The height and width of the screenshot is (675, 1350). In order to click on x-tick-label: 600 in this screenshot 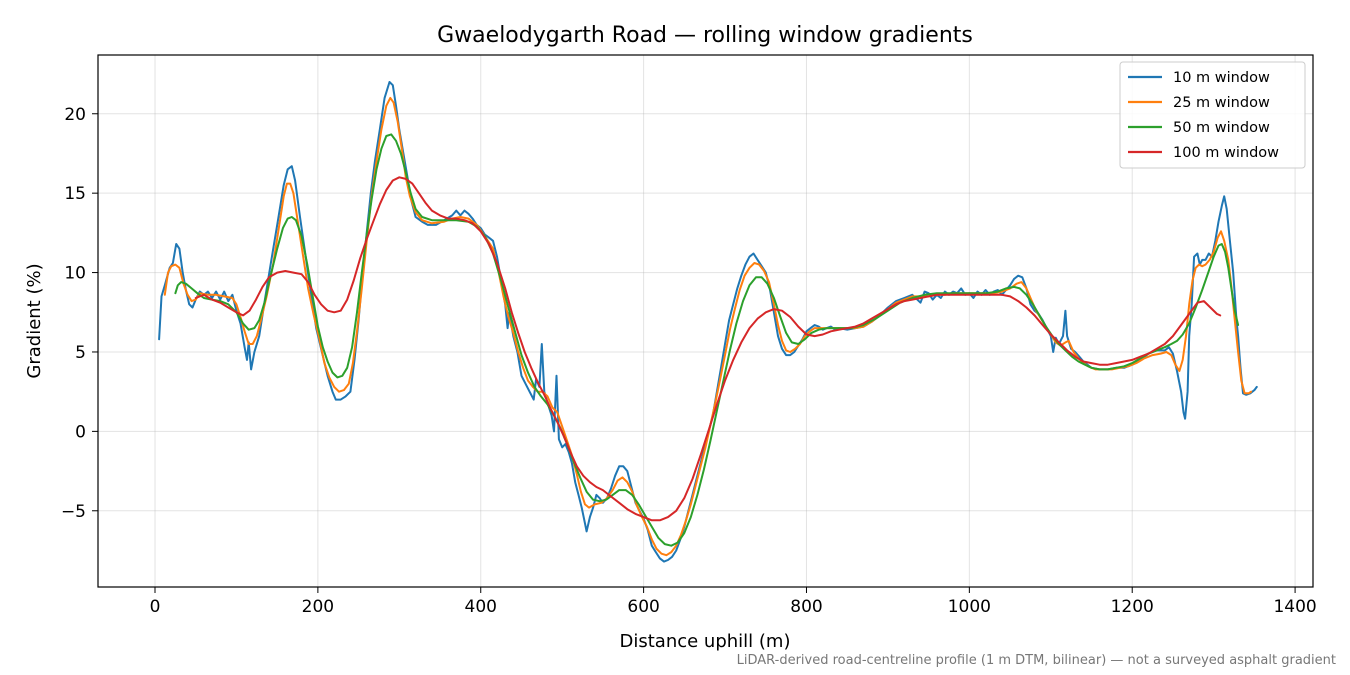, I will do `click(643, 607)`.